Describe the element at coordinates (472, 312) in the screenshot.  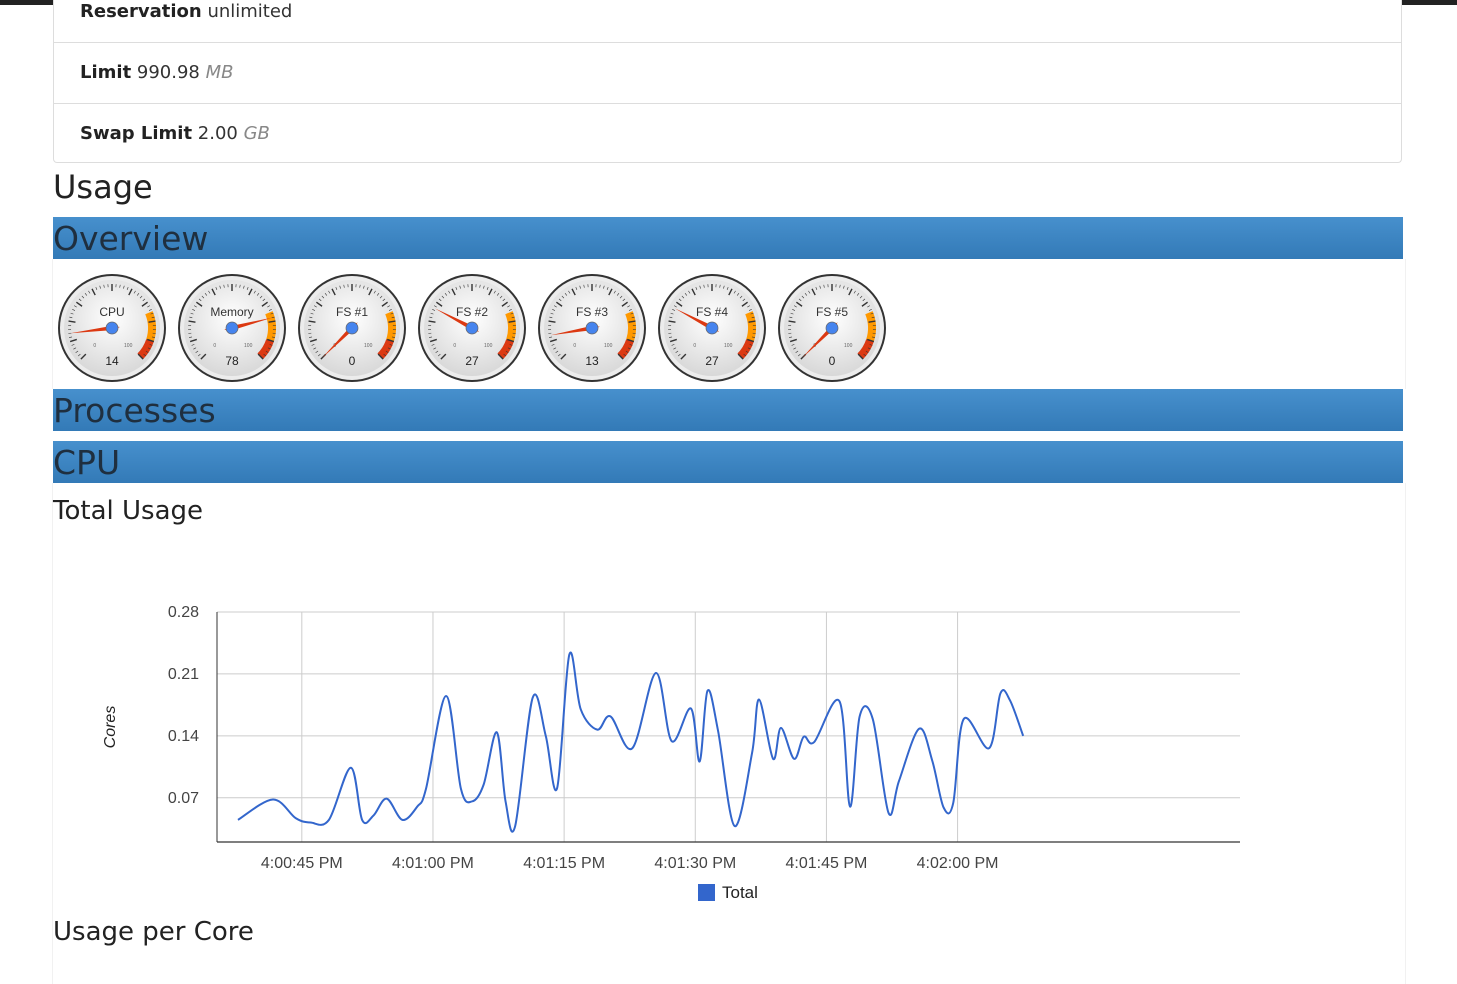
I see `gauge-label: FS #2` at that location.